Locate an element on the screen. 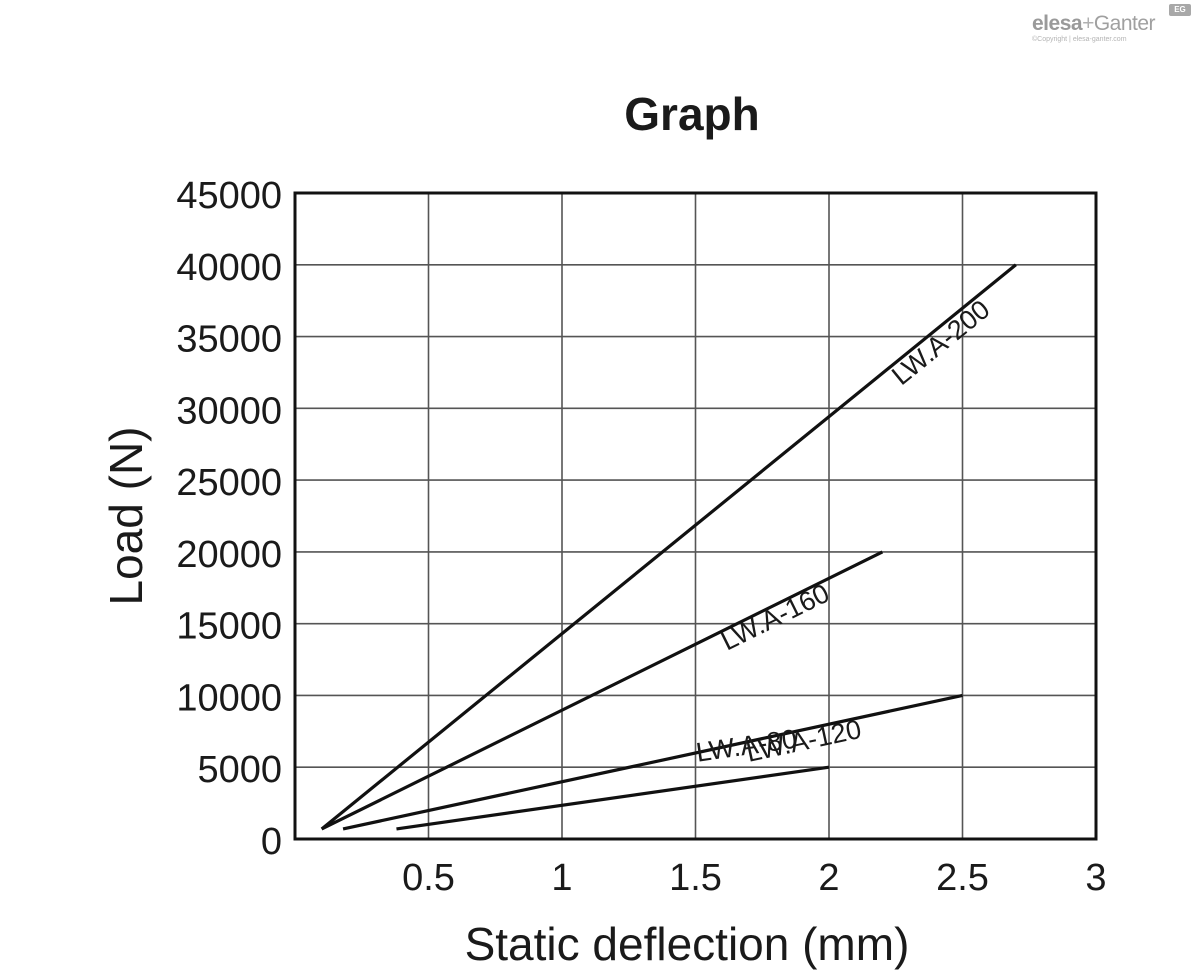 This screenshot has width=1200, height=976. y-tick-label: 0 is located at coordinates (271, 842).